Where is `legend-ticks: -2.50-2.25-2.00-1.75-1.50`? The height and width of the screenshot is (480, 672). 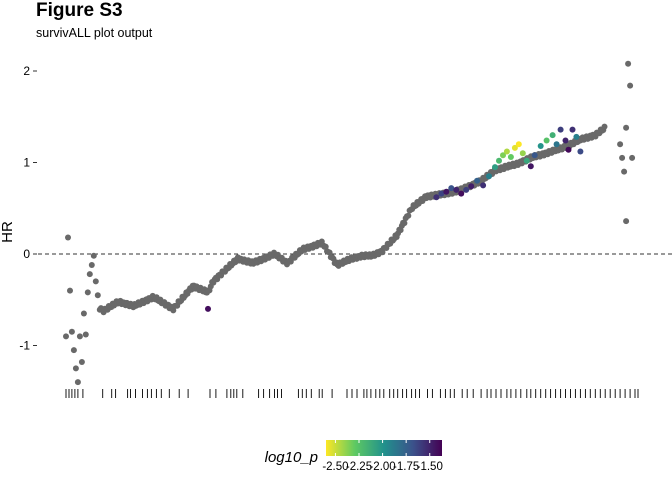
legend-ticks: -2.50-2.25-2.00-1.75-1.50 is located at coordinates (382, 456).